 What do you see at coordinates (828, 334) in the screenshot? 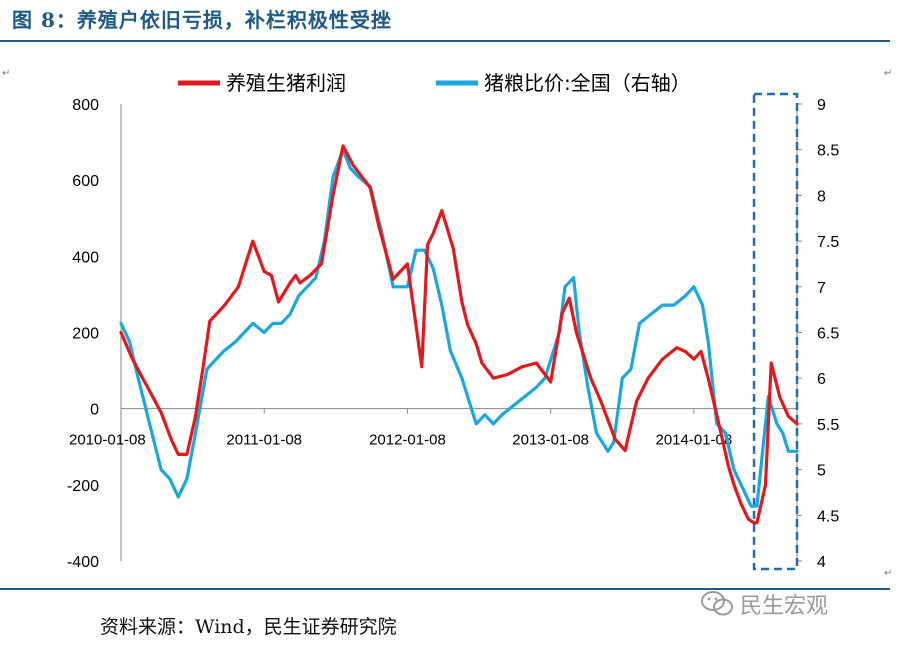
I see `right-tick-label: 6.5` at bounding box center [828, 334].